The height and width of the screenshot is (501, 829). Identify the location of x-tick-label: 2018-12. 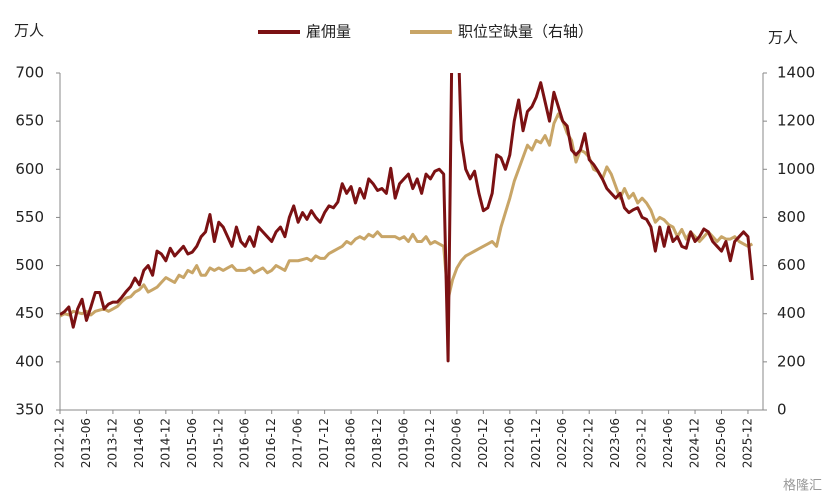
(377, 443).